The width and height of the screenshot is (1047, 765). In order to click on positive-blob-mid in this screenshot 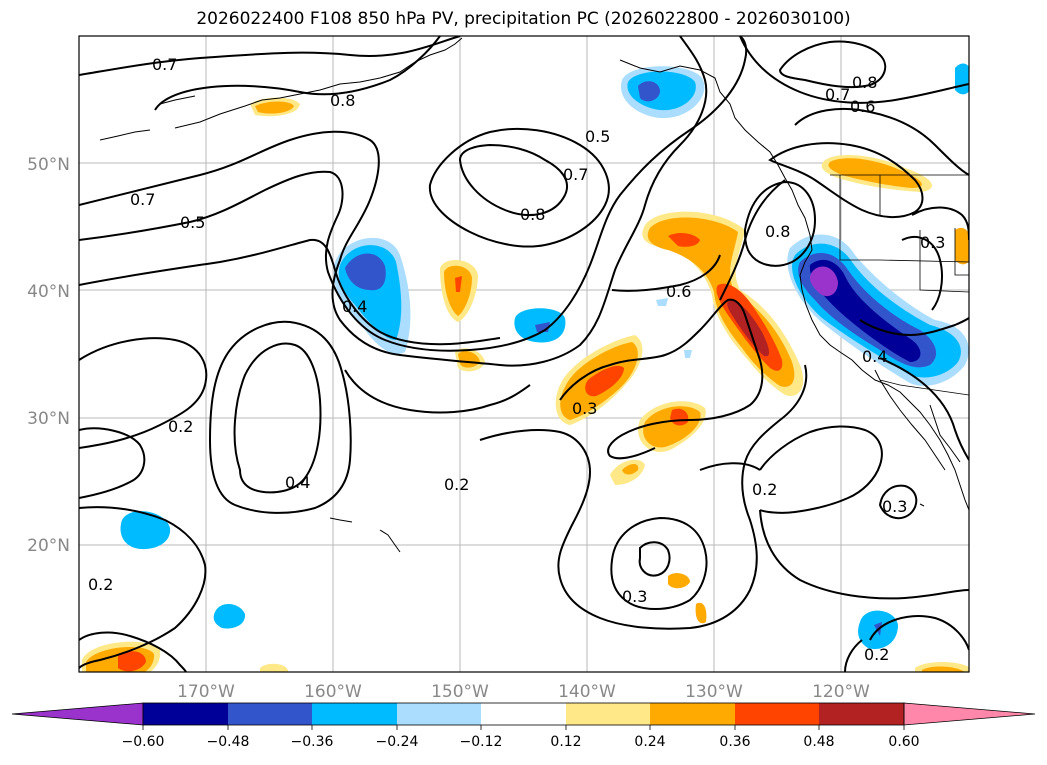, I will do `click(630, 410)`.